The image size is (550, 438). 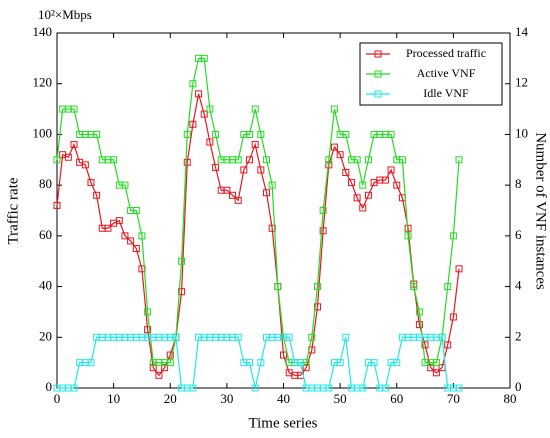 I want to click on legend-marker, so click(x=378, y=54).